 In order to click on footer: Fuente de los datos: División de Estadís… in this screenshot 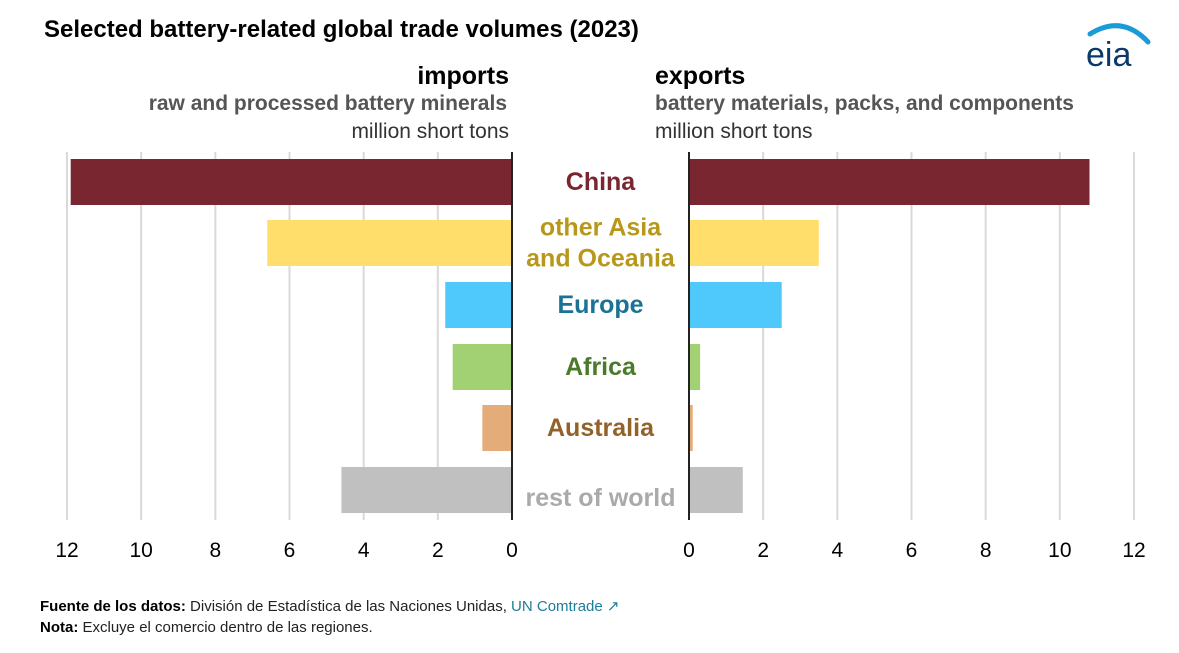, I will do `click(329, 617)`.